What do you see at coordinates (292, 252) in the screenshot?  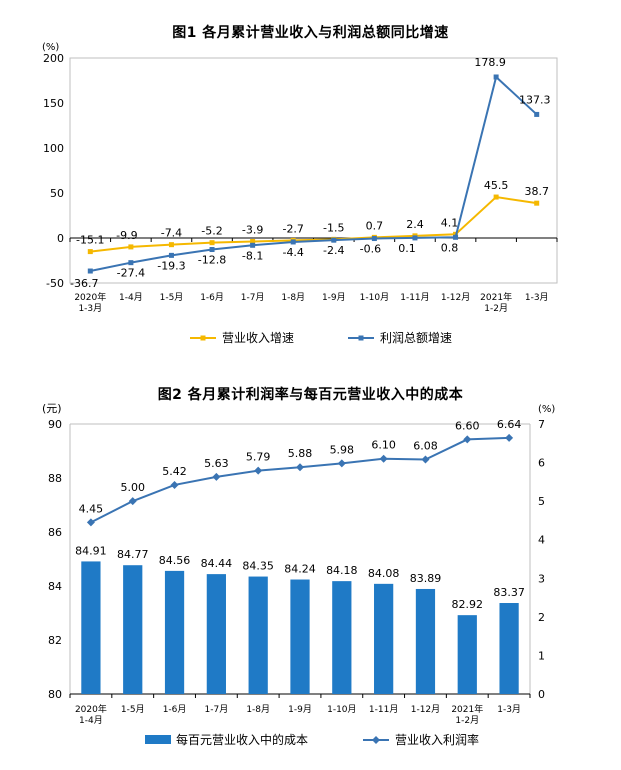 I see `data-label: -4.4` at bounding box center [292, 252].